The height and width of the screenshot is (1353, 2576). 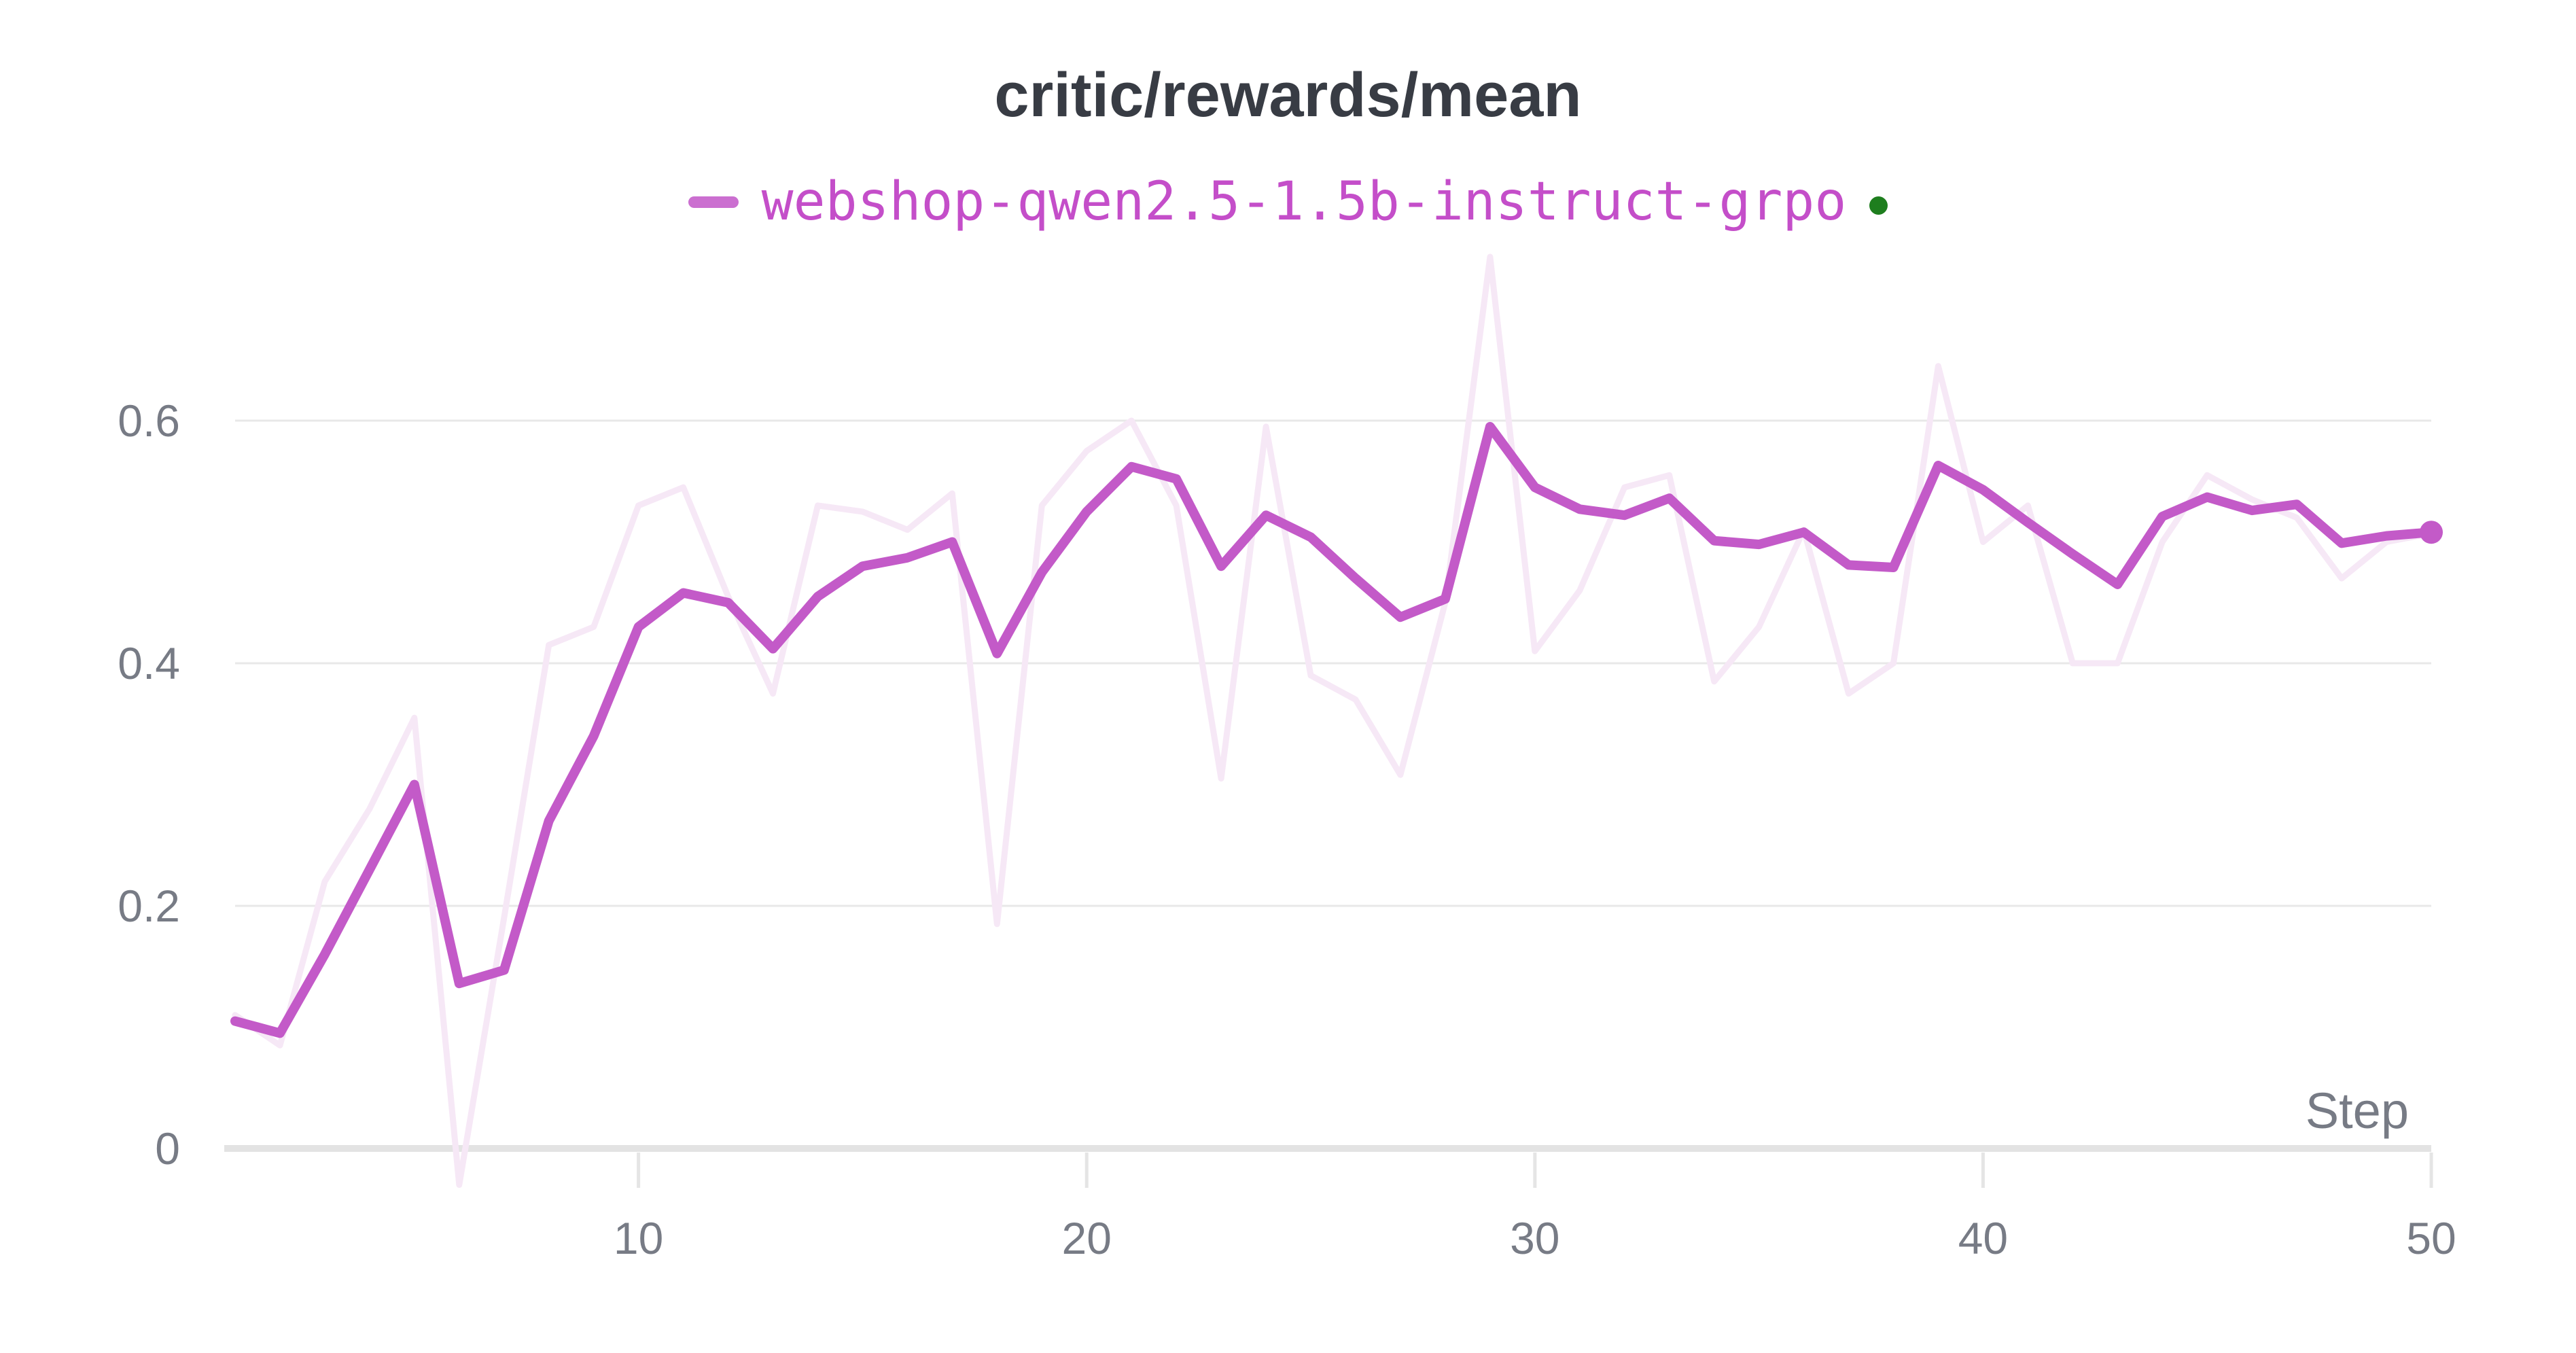 What do you see at coordinates (1288, 95) in the screenshot?
I see `chart-title: critic/rewards/mean` at bounding box center [1288, 95].